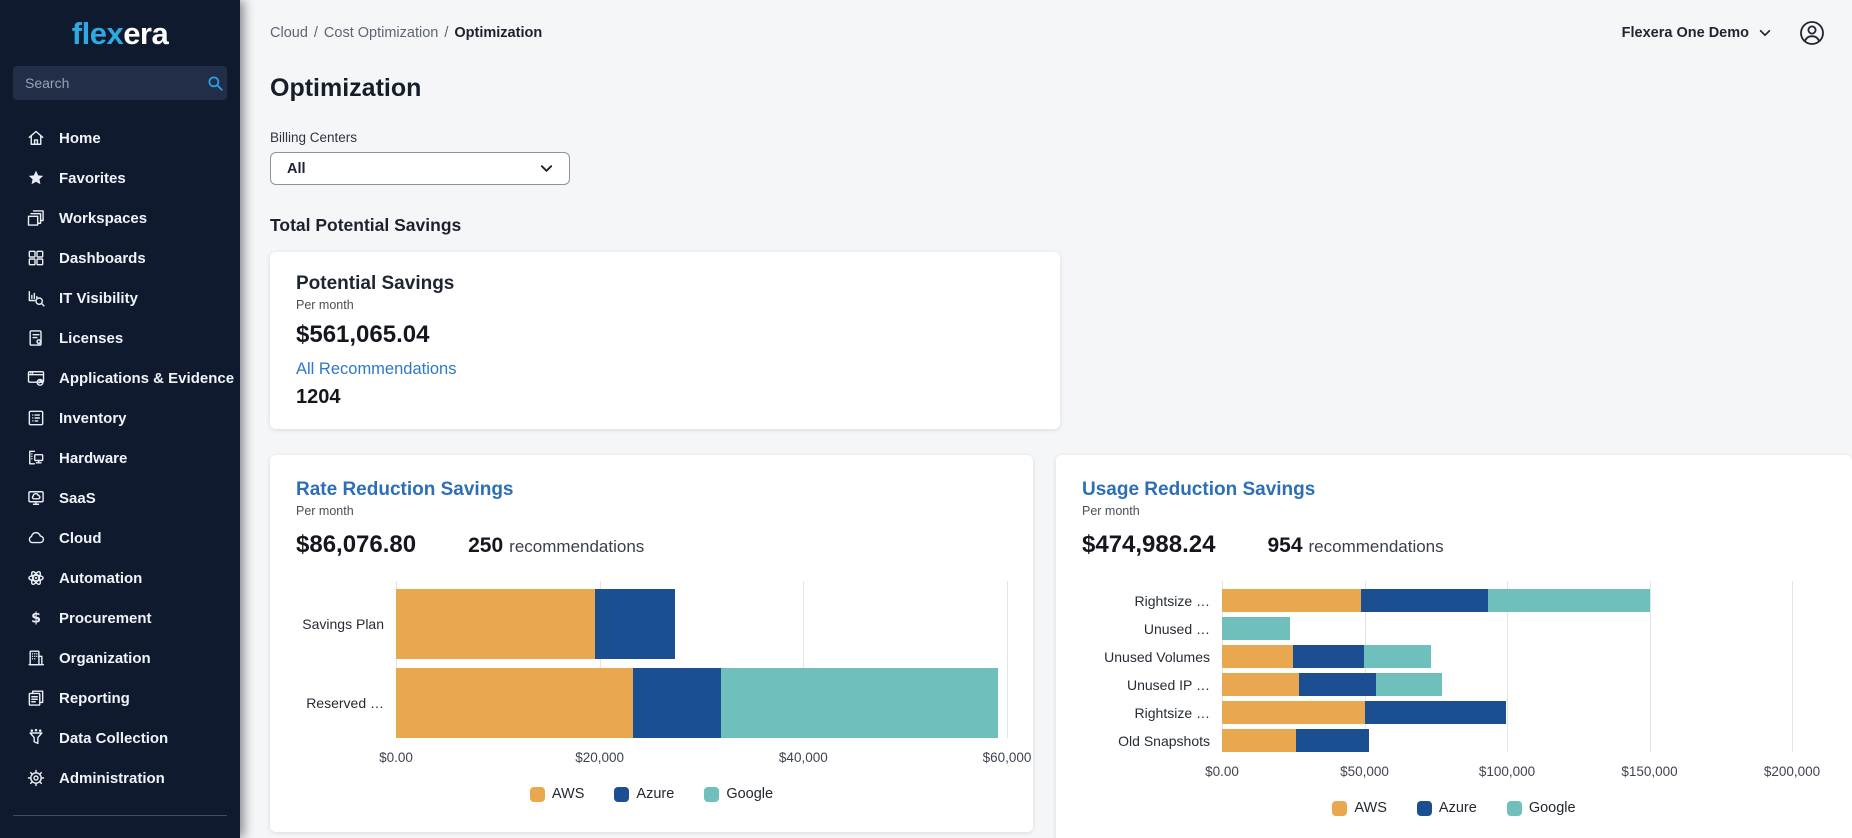 This screenshot has width=1852, height=838. What do you see at coordinates (105, 658) in the screenshot?
I see `sidebar-item-label: Organization` at bounding box center [105, 658].